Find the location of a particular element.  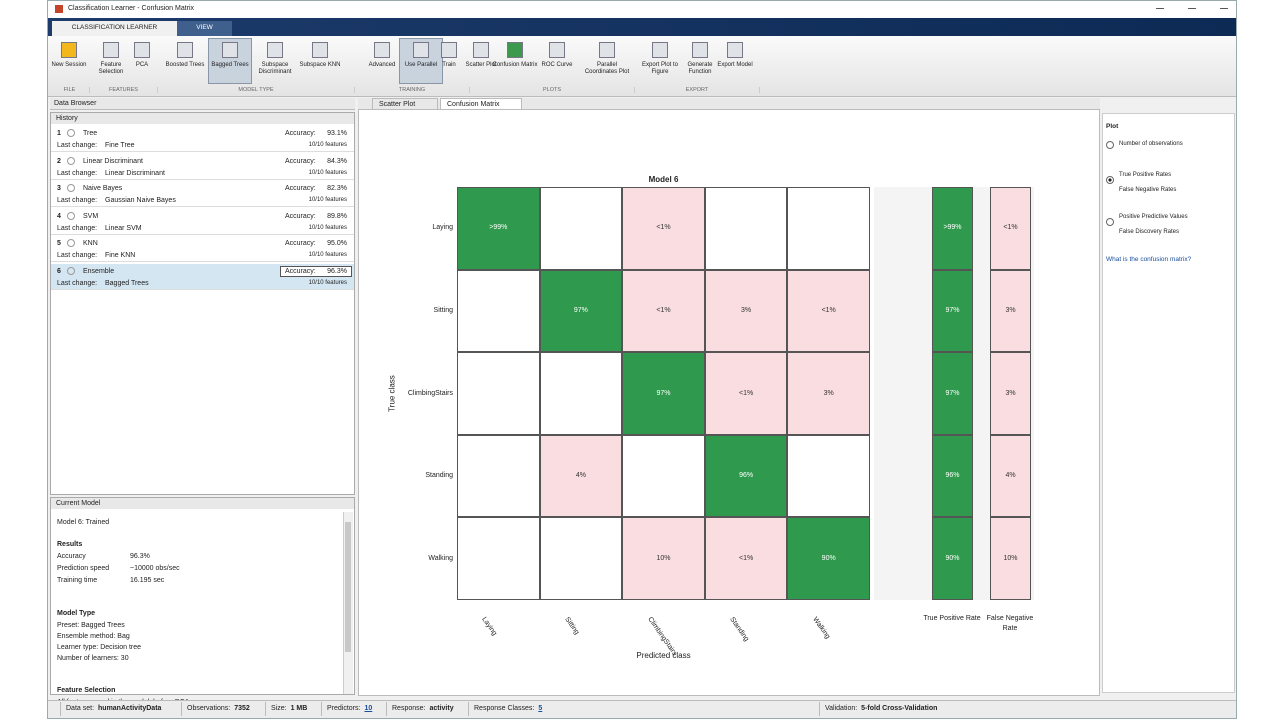

plot-tab: Scatter Plot is located at coordinates (405, 104).